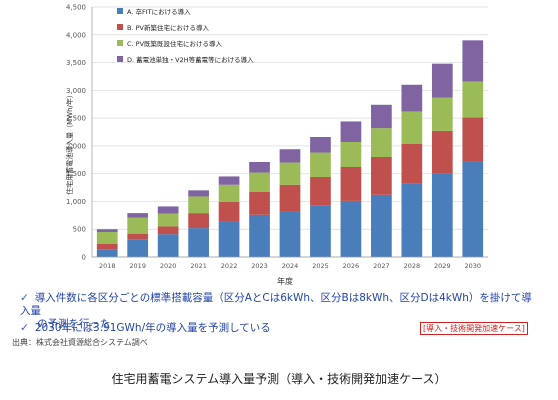  Describe the element at coordinates (168, 27) in the screenshot. I see `legend-label: B. PV新築住宅における導入` at that location.